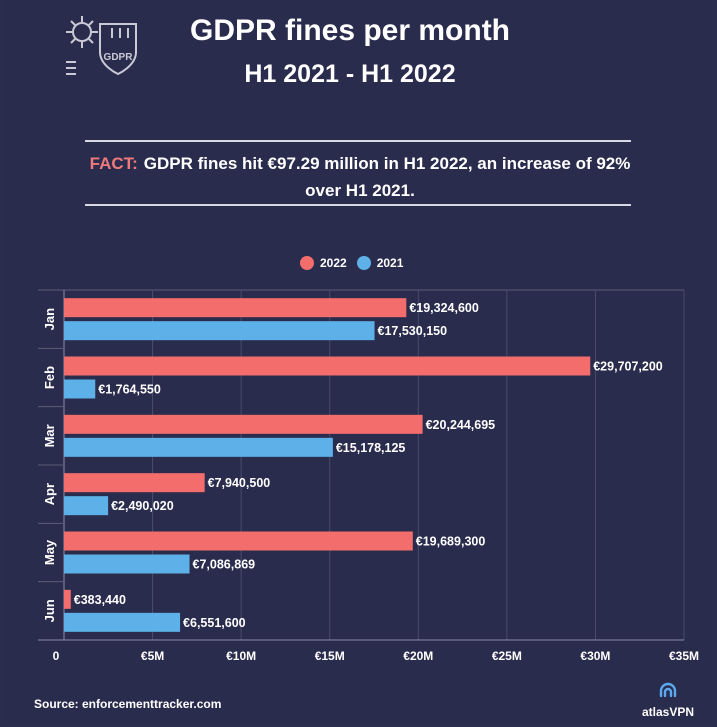 The width and height of the screenshot is (717, 727). I want to click on chart-title: GDPR fines per month, so click(350, 30).